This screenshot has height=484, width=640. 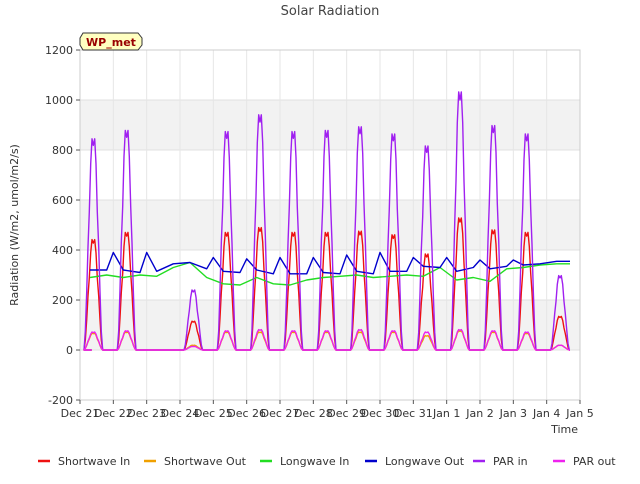 What do you see at coordinates (546, 413) in the screenshot?
I see `x-tick-label: Jan 4` at bounding box center [546, 413].